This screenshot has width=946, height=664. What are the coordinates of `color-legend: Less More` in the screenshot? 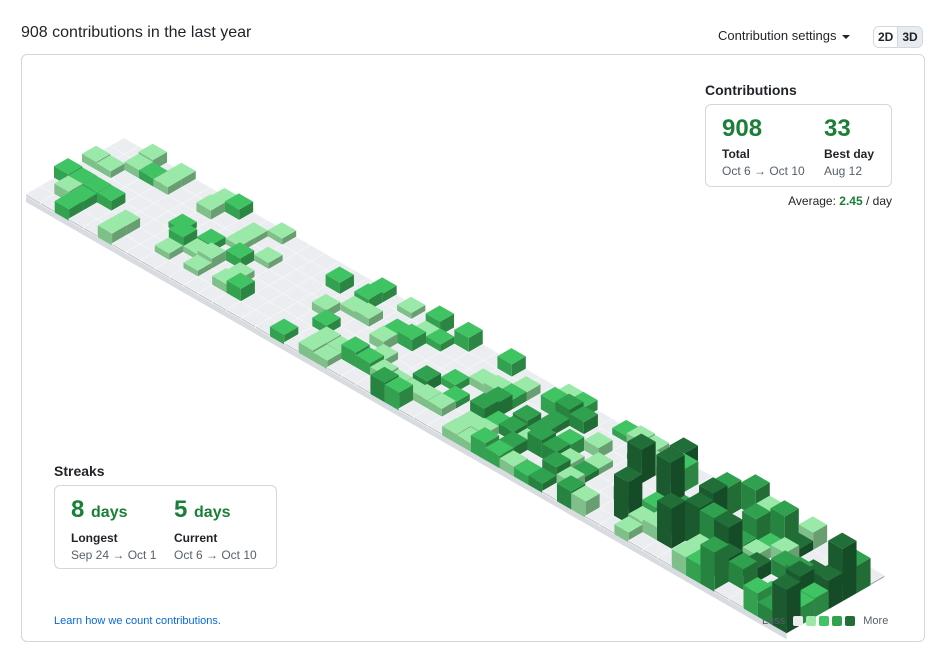 It's located at (825, 621).